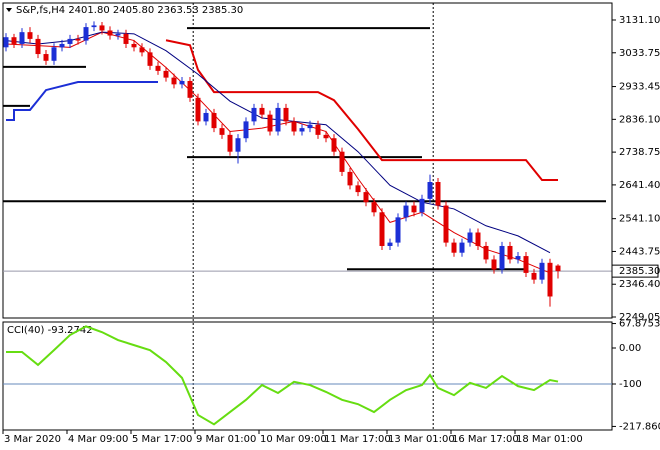 Image resolution: width=660 pixels, height=450 pixels. I want to click on x-tick-label: 5 Mar 17:00, so click(162, 439).